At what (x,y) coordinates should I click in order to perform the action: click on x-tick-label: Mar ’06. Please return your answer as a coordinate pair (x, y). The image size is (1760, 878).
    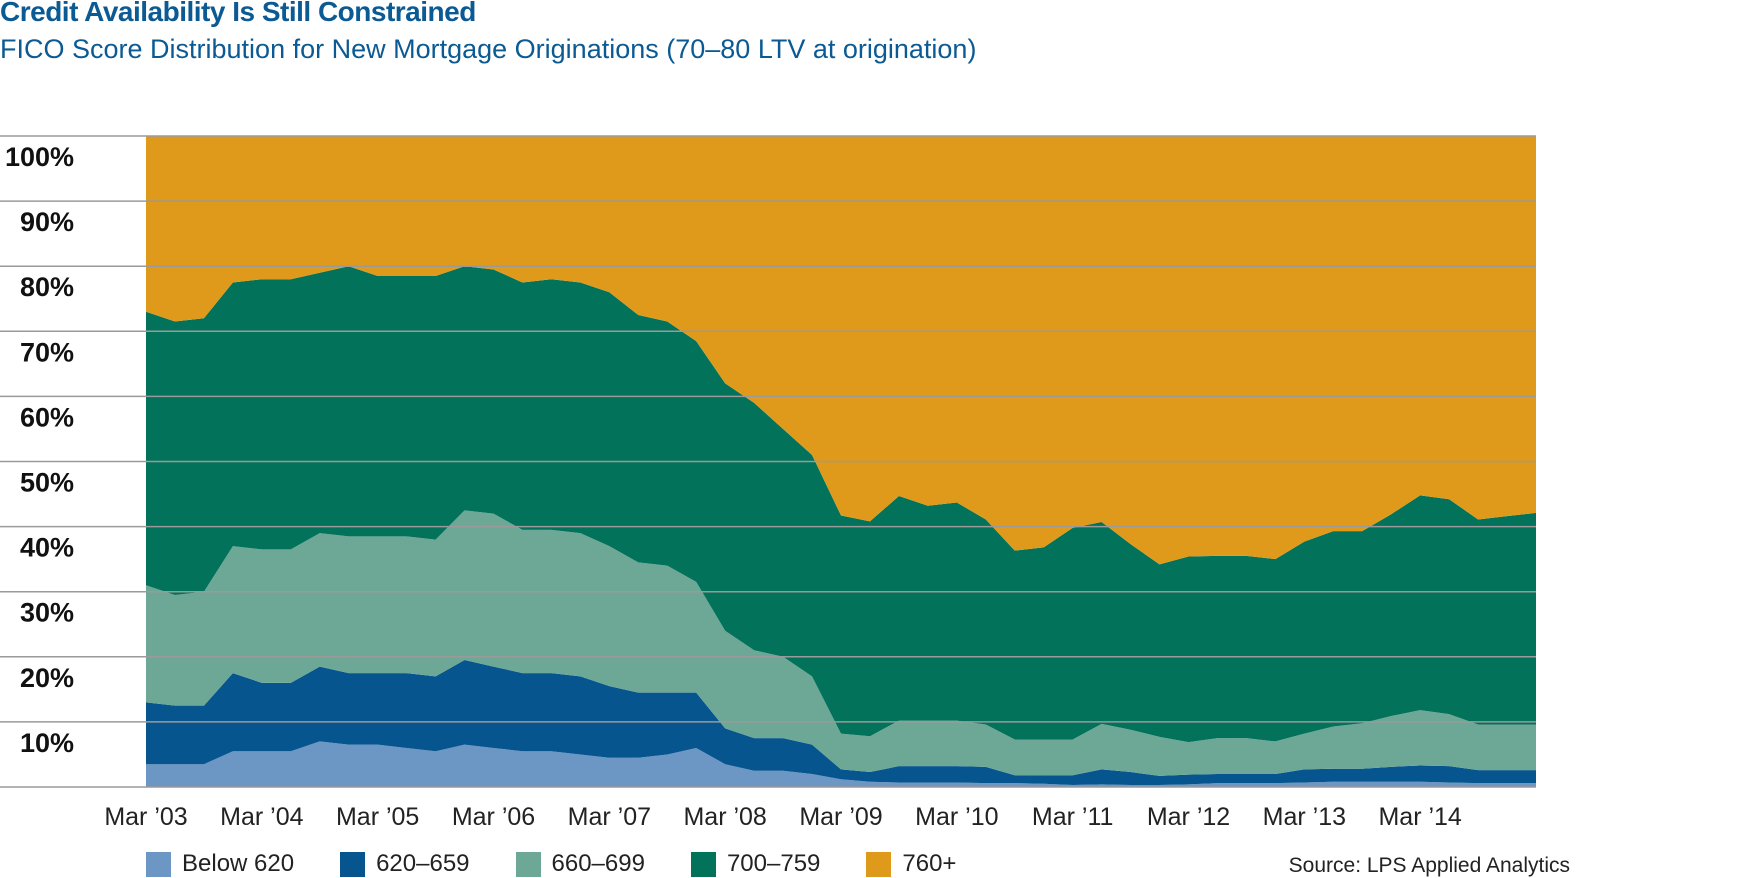
    Looking at the image, I should click on (493, 817).